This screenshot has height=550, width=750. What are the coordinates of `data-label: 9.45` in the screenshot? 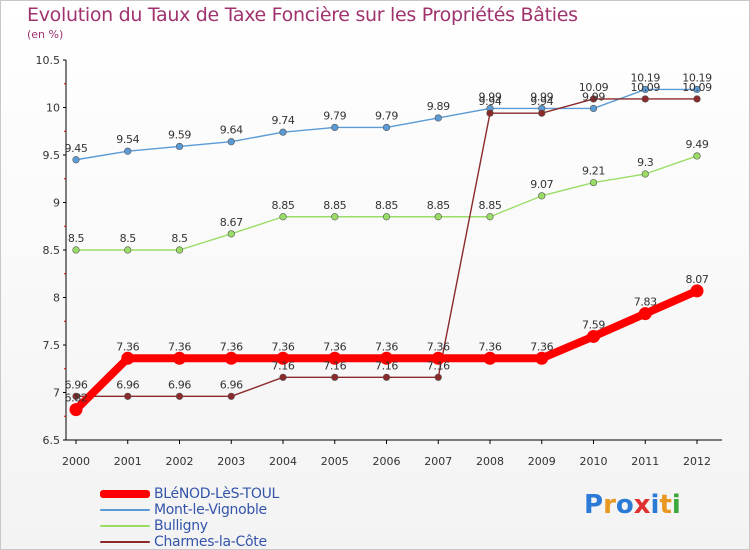 It's located at (76, 148).